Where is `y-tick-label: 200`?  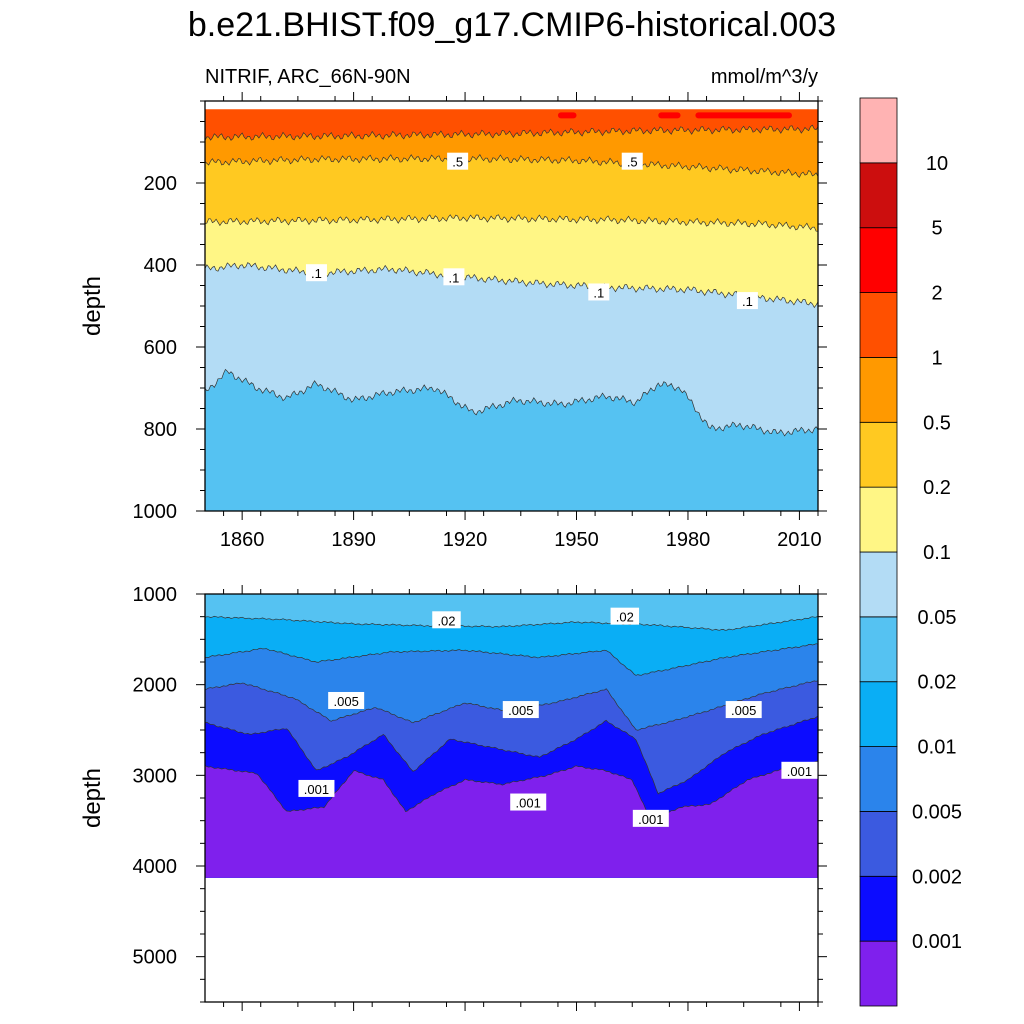
y-tick-label: 200 is located at coordinates (160, 184).